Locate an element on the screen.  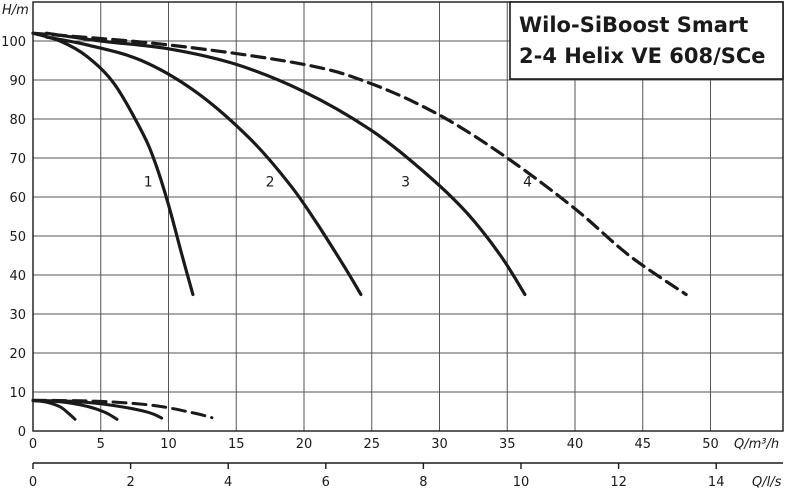
x-tick-label-45: 45 is located at coordinates (642, 444).